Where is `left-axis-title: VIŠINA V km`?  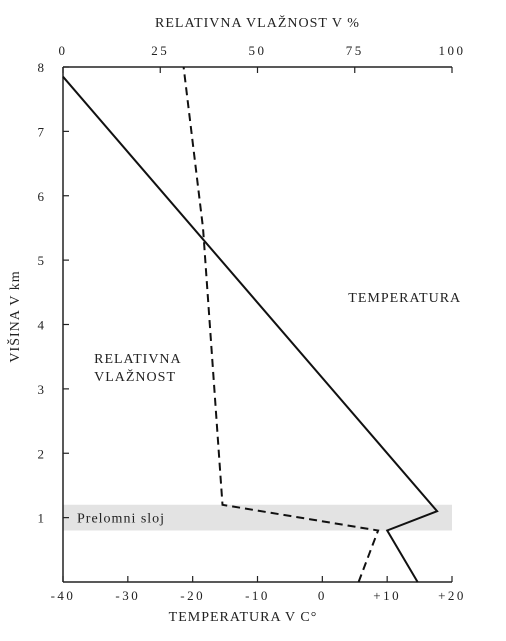
left-axis-title: VIŠINA V km is located at coordinates (14, 316).